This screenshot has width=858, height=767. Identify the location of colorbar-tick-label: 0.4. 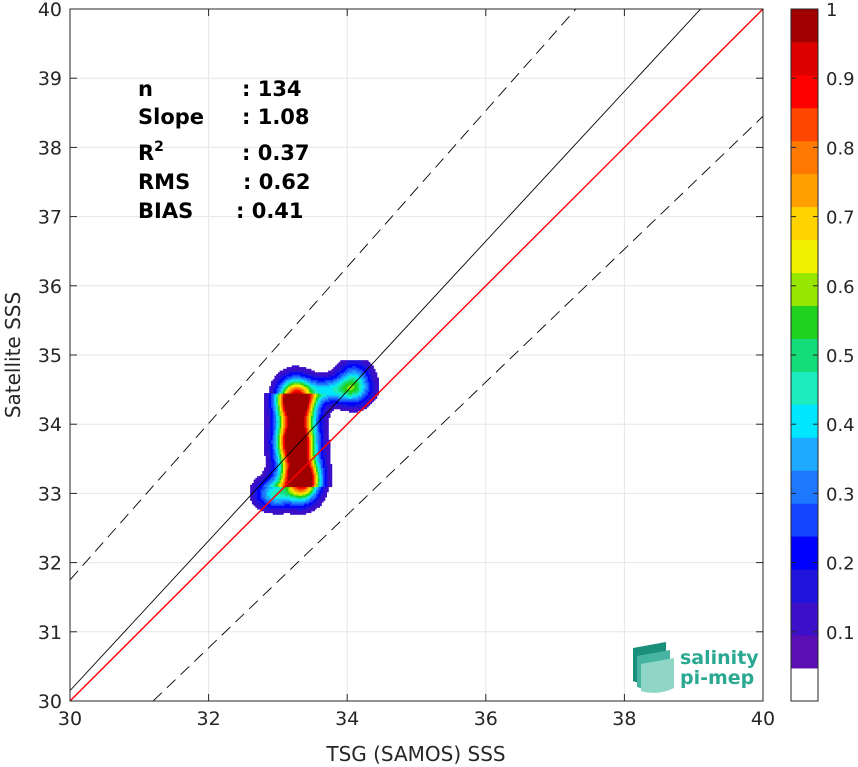
(840, 425).